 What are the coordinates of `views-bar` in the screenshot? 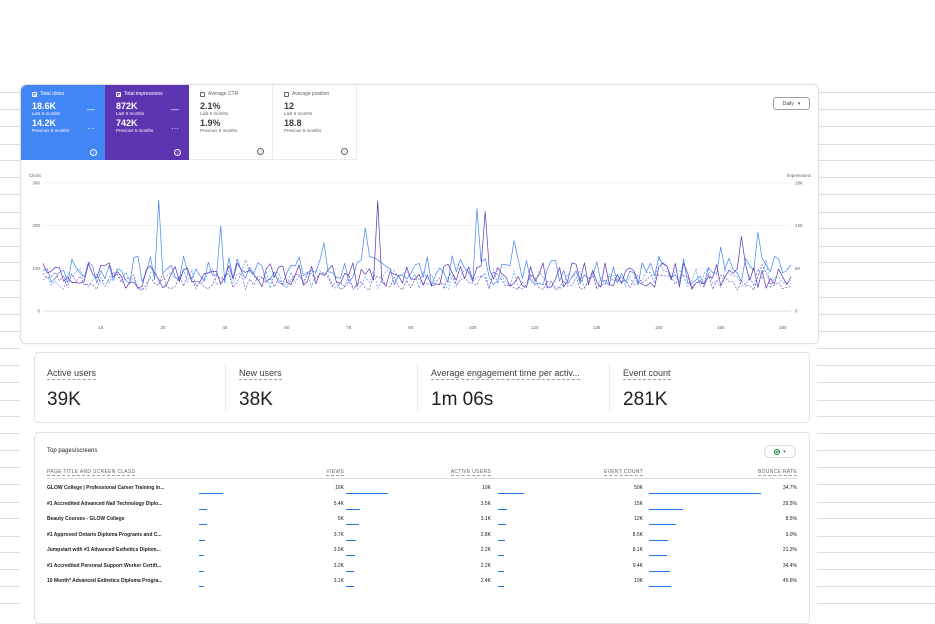 It's located at (201, 571).